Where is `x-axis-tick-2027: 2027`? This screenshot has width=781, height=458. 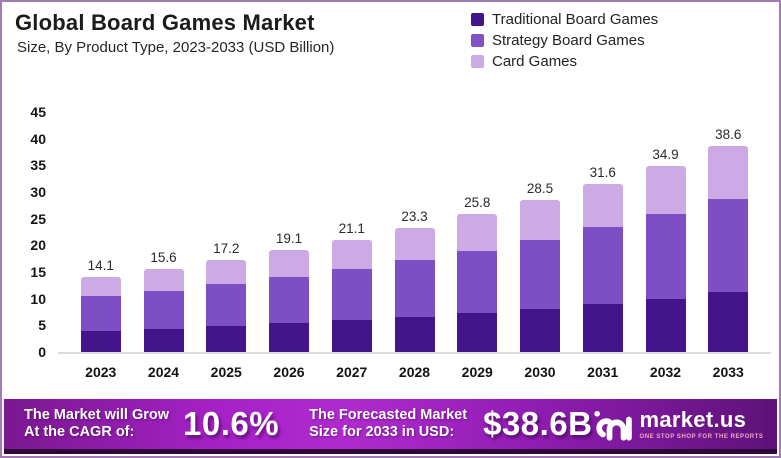 x-axis-tick-2027: 2027 is located at coordinates (352, 372).